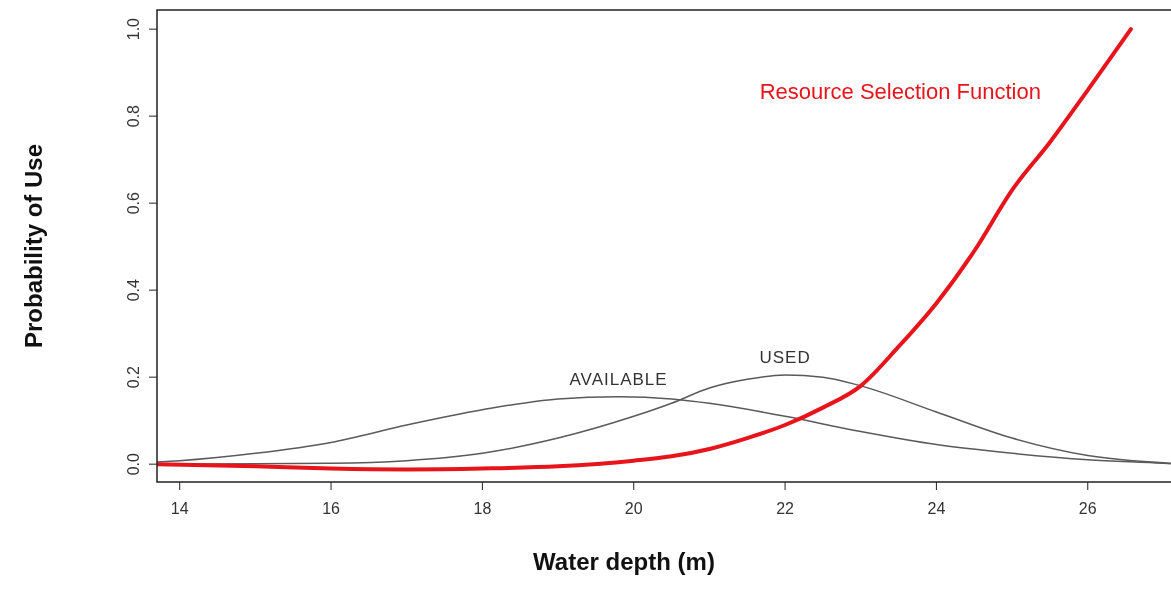 This screenshot has width=1171, height=590. I want to click on series-label: AVAILABLE, so click(618, 379).